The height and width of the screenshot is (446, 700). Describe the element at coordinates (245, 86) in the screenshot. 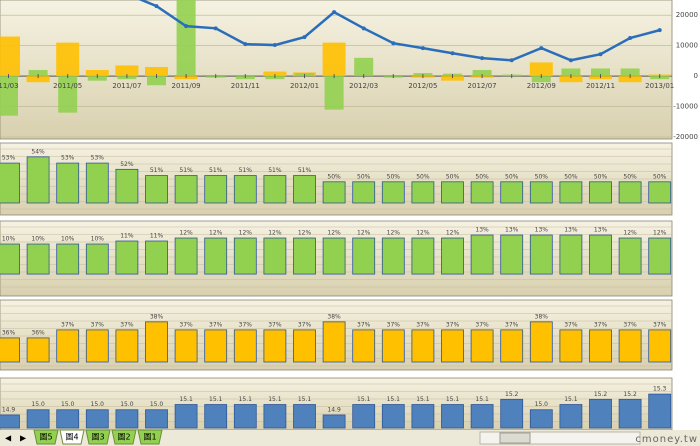

I see `x-tick-label: 2011/11` at that location.